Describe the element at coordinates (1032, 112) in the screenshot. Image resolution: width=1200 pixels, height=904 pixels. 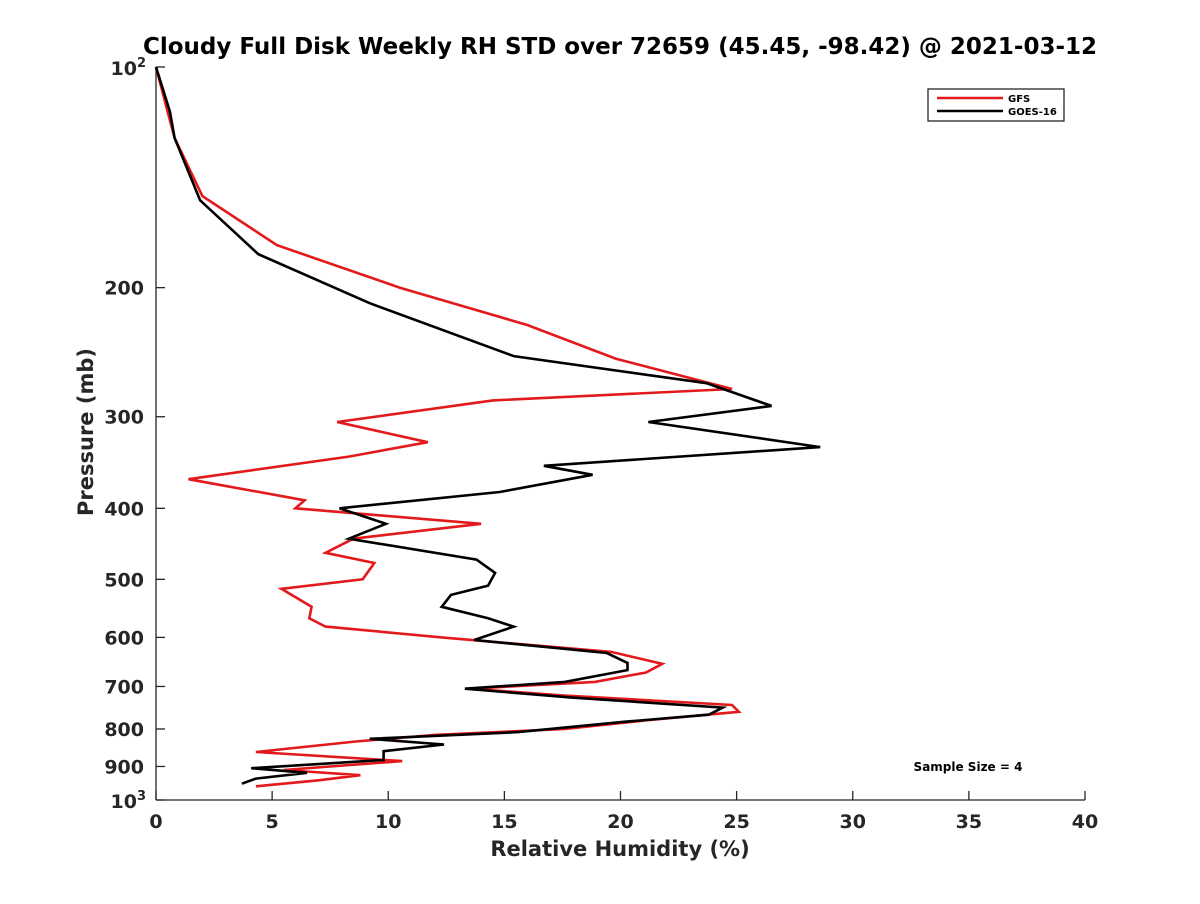
I see `legend-label: GOES-16` at that location.